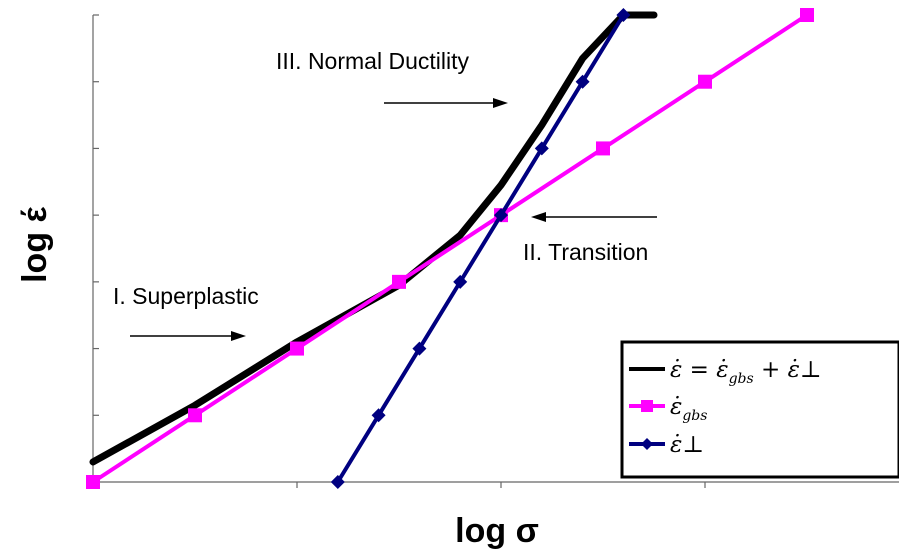 The height and width of the screenshot is (555, 899). What do you see at coordinates (590, 238) in the screenshot?
I see `annotation-transition: II. Transition` at bounding box center [590, 238].